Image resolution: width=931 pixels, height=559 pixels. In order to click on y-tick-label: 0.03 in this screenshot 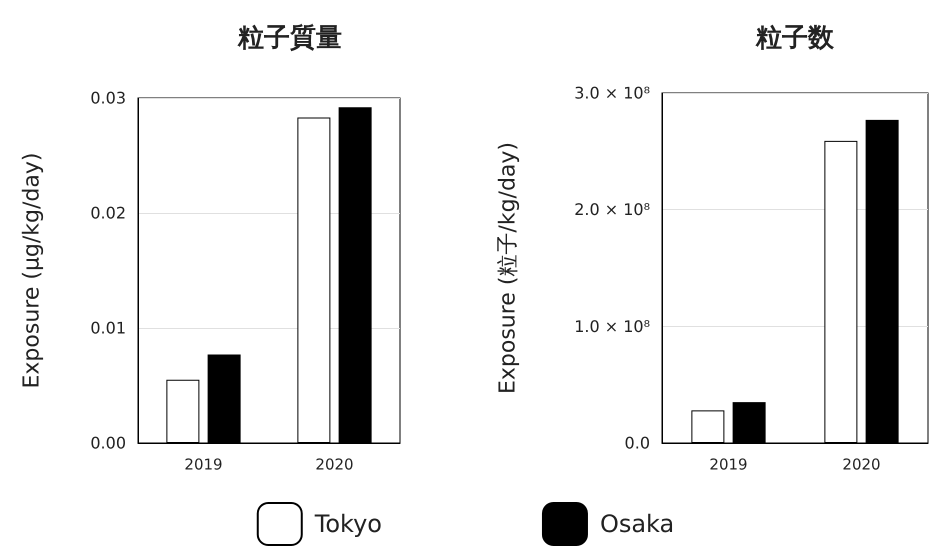, I will do `click(108, 98)`.